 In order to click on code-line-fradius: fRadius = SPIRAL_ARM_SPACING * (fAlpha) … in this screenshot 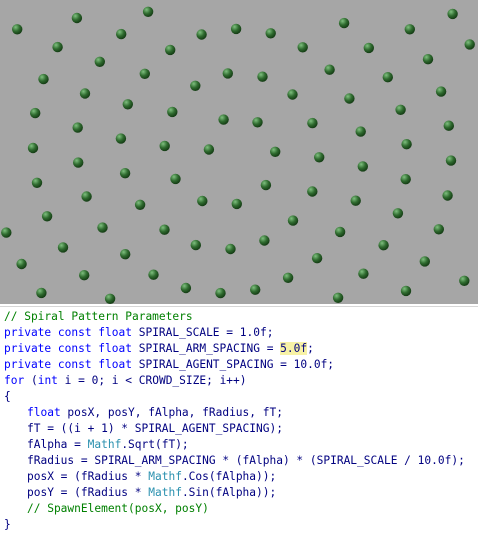, I will do `click(246, 460)`.